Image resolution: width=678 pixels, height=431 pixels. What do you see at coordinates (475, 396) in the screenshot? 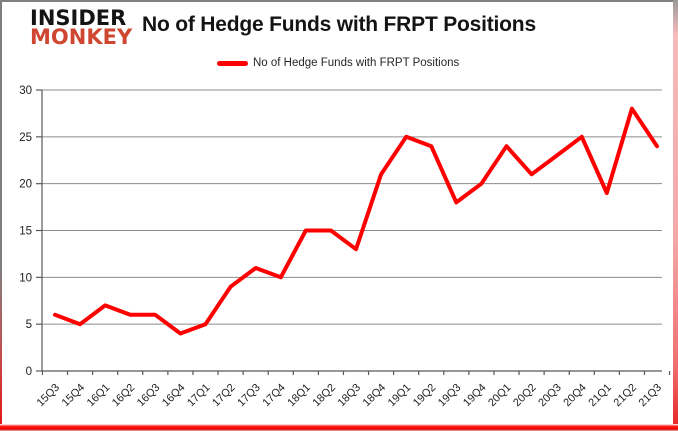
I see `svg-text: 19Q4` at bounding box center [475, 396].